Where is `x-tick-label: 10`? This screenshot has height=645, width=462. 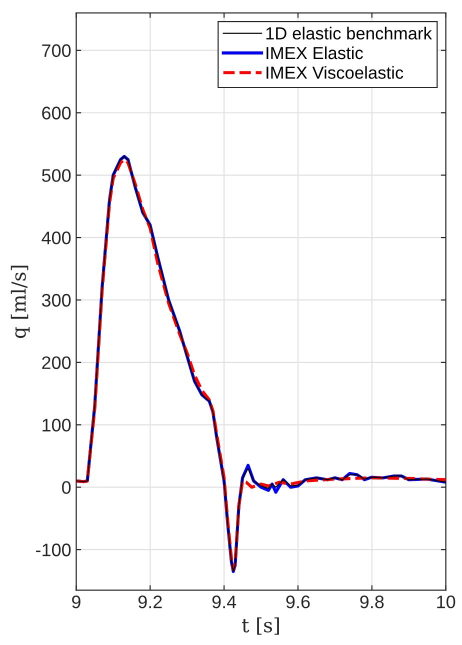 x-tick-label: 10 is located at coordinates (446, 602).